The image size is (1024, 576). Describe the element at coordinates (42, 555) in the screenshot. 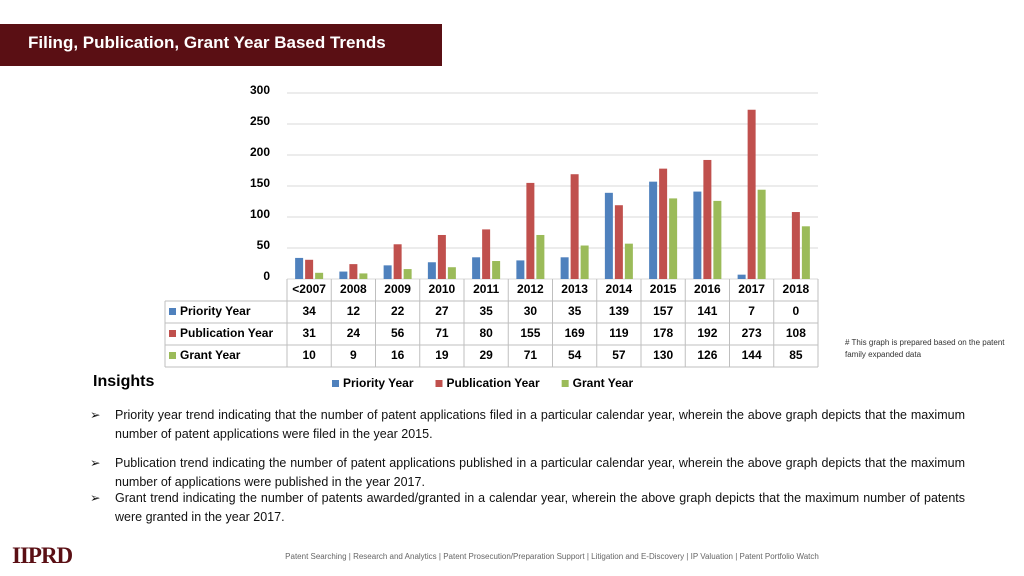

I see `logo: IIPRD` at that location.